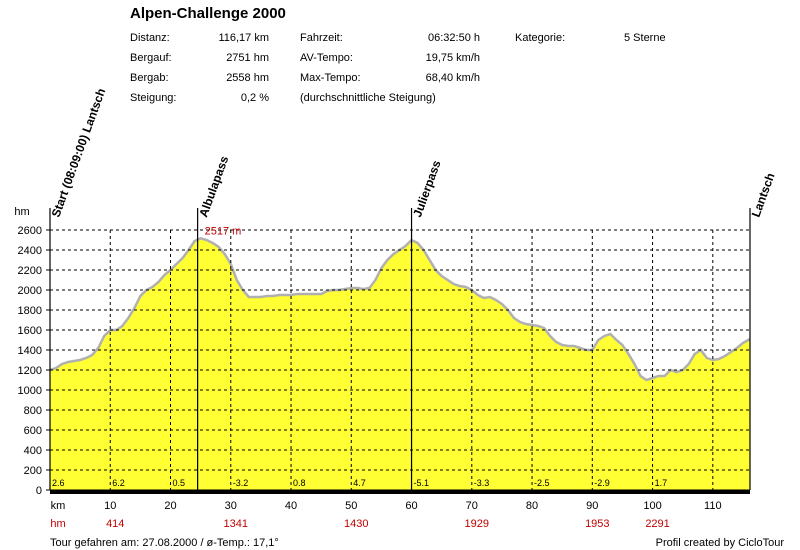 This screenshot has width=800, height=550. I want to click on x-tick-label: 70, so click(472, 506).